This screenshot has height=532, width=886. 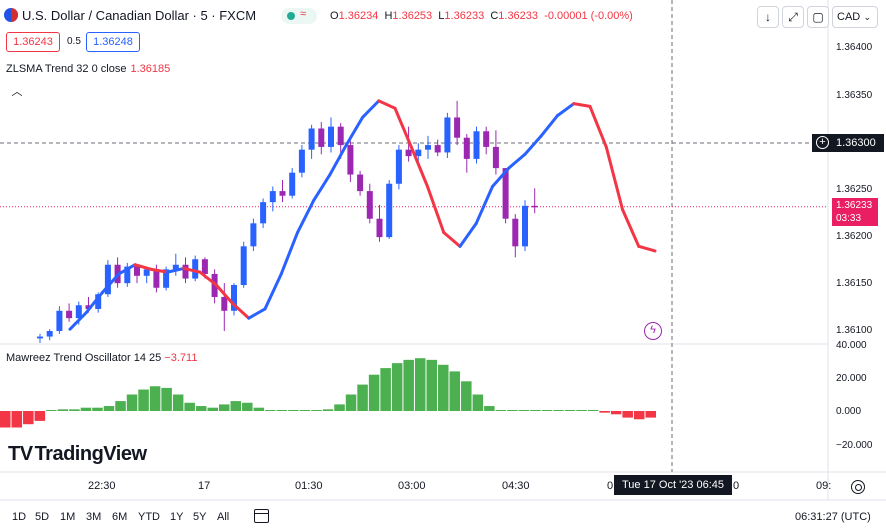 I want to click on tradingview-logo: TV TradingView, so click(x=77, y=454).